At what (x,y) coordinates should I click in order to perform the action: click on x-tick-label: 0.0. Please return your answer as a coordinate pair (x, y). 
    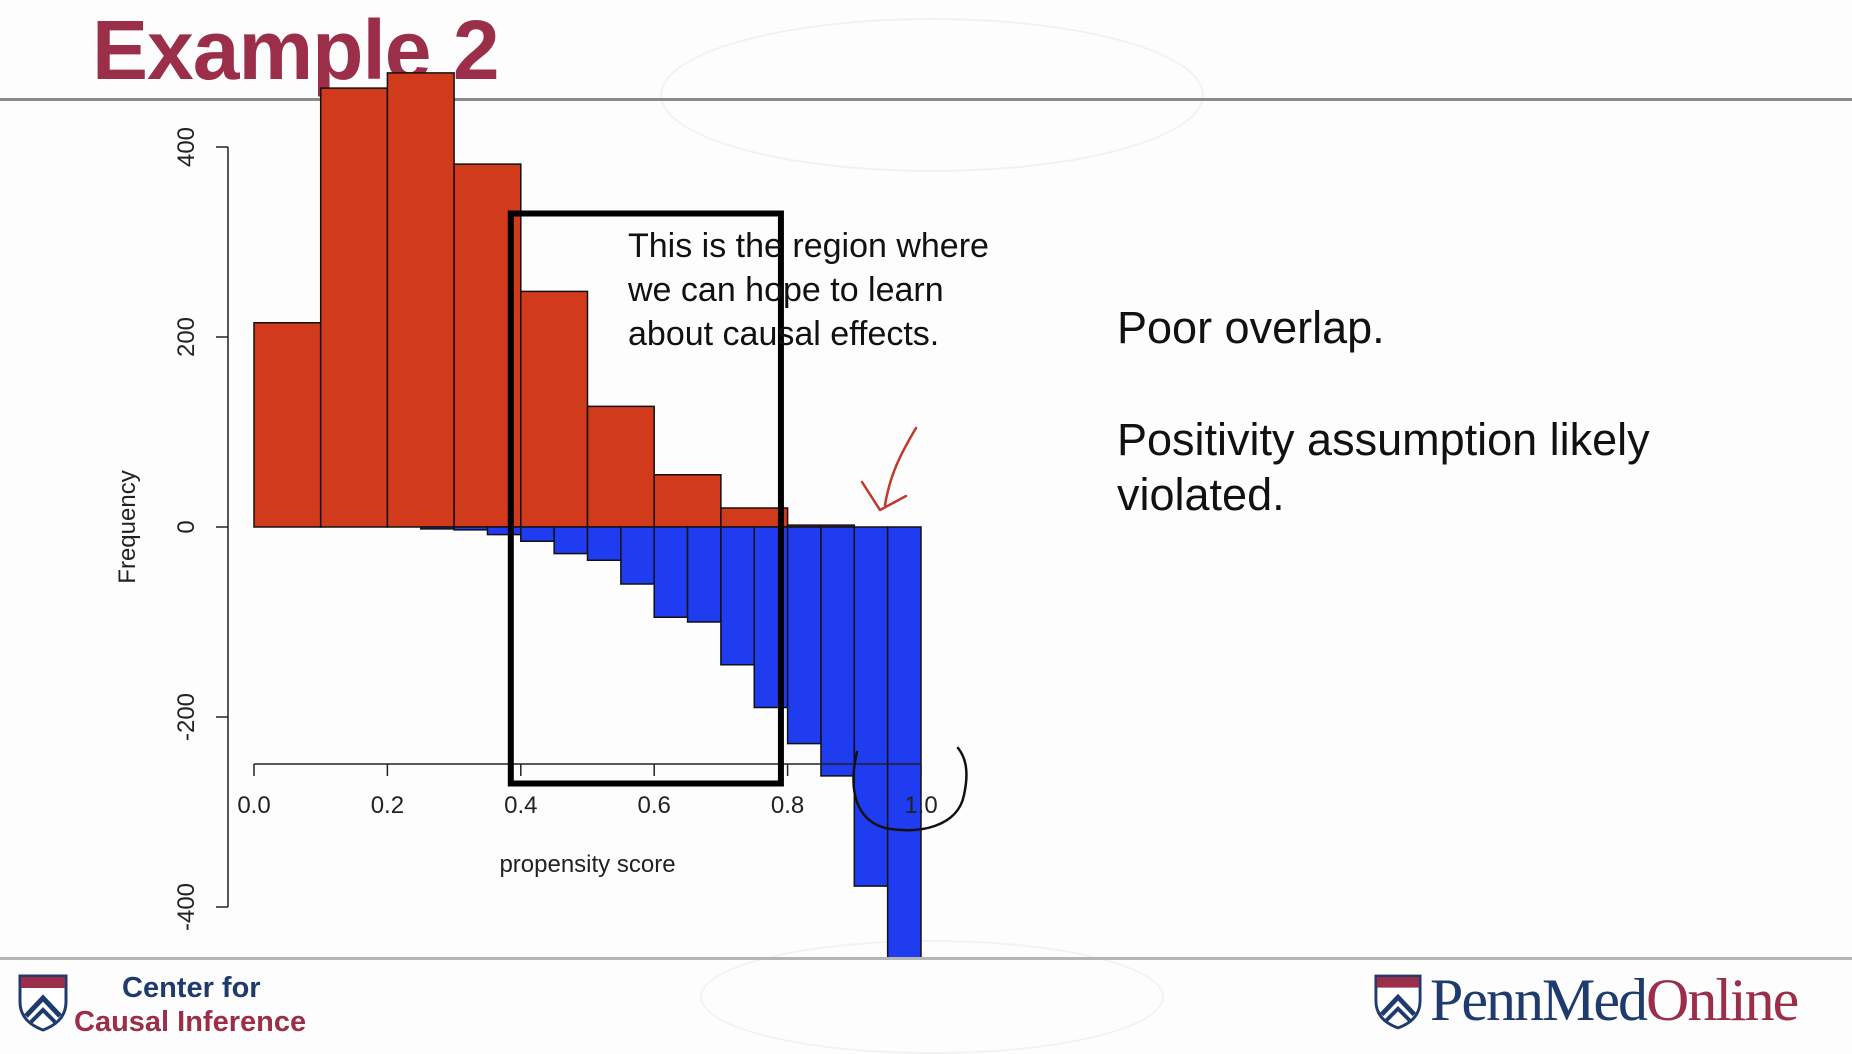
    Looking at the image, I should click on (253, 805).